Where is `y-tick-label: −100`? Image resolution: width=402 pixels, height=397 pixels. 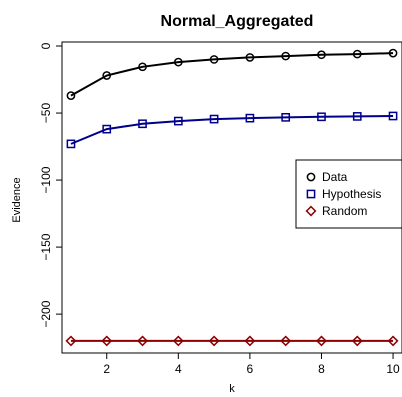 y-tick-label: −100 is located at coordinates (46, 179).